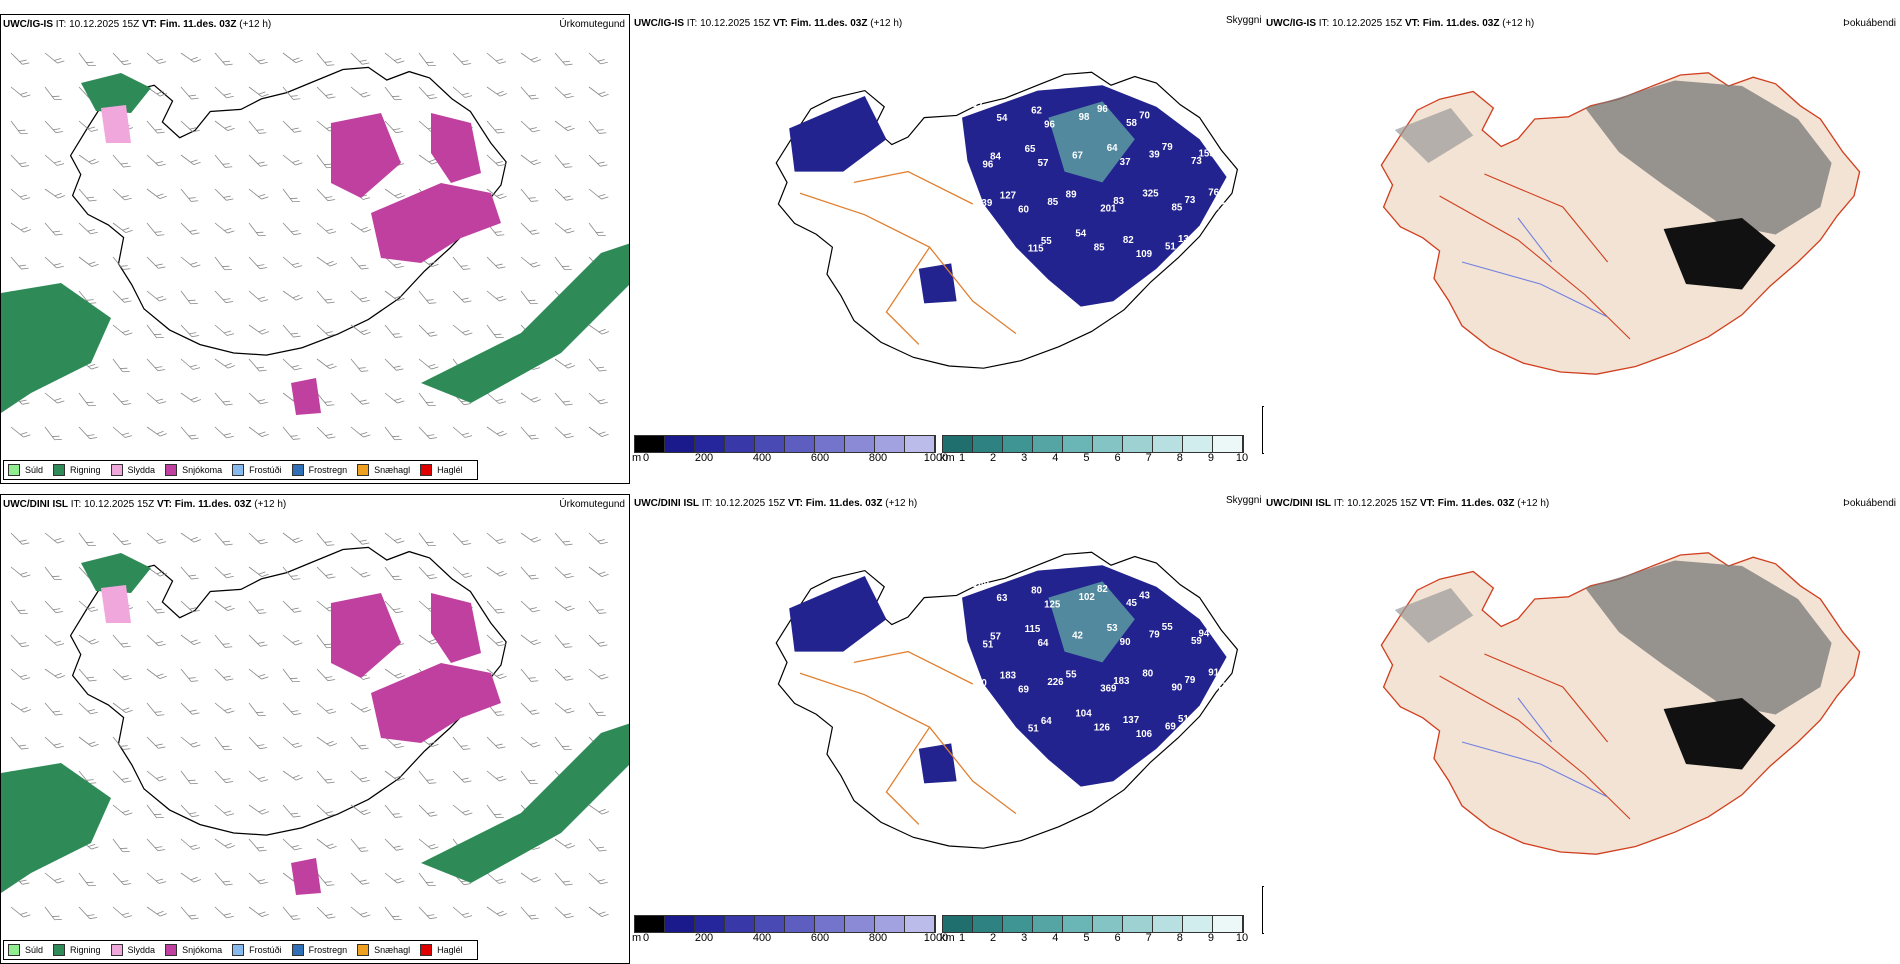 This screenshot has width=1900, height=964. I want to click on panel-title-precip: Úrkomutegund, so click(592, 24).